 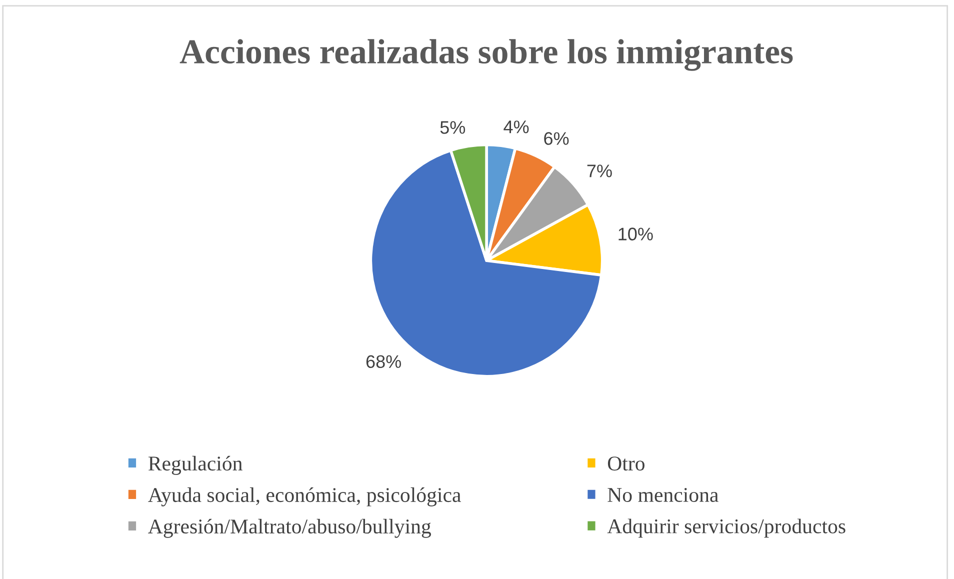 I want to click on data-label: 10%, so click(x=635, y=234).